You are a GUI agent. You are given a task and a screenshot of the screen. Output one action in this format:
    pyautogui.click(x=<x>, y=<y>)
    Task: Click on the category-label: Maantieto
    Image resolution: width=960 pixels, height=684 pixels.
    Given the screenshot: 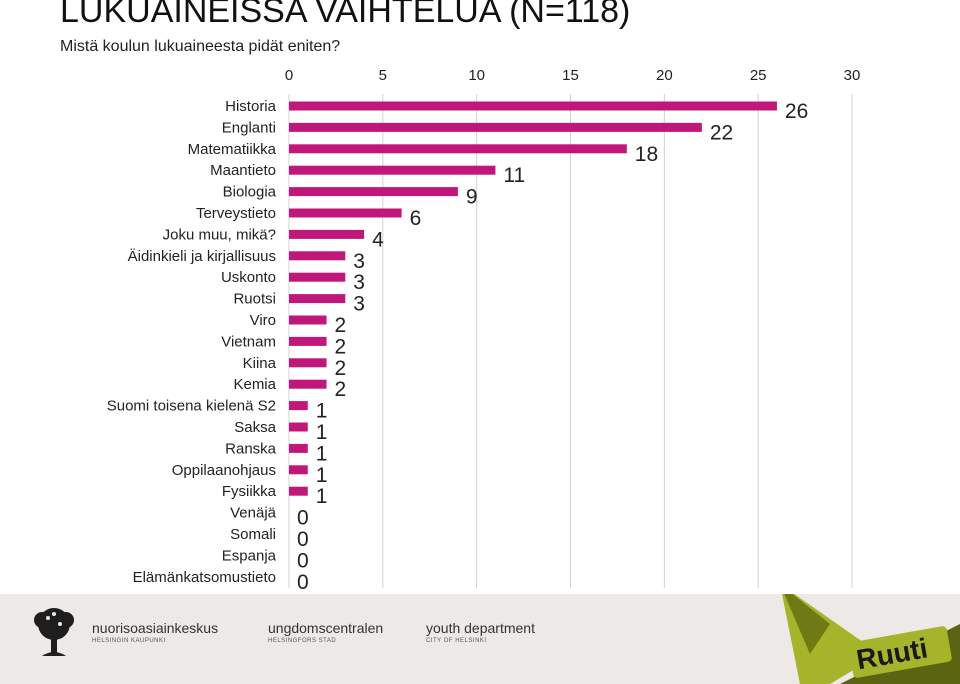 What is the action you would take?
    pyautogui.click(x=243, y=170)
    